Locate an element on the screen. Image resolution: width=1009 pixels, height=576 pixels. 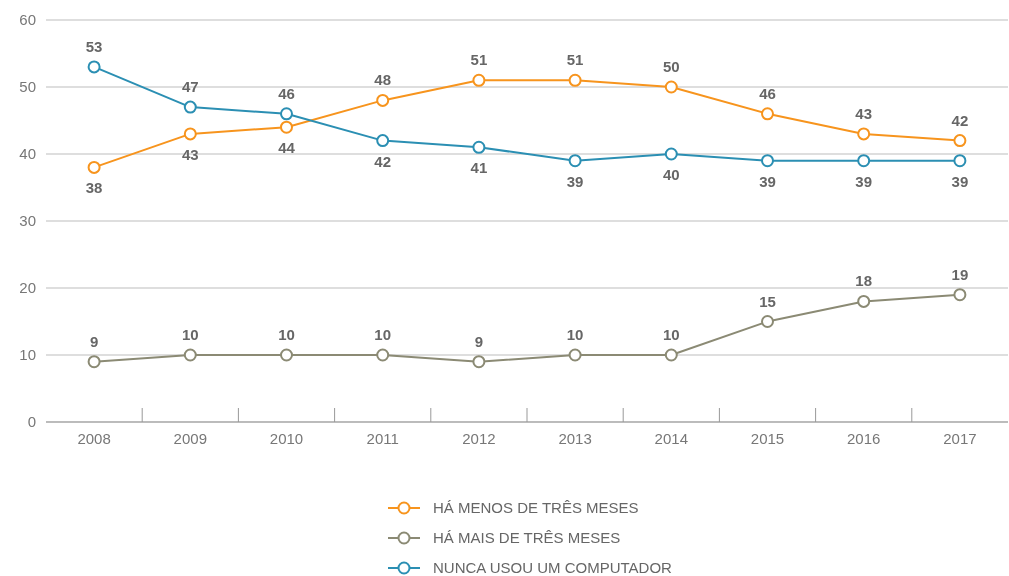
x-tick-label: 2013 is located at coordinates (575, 438).